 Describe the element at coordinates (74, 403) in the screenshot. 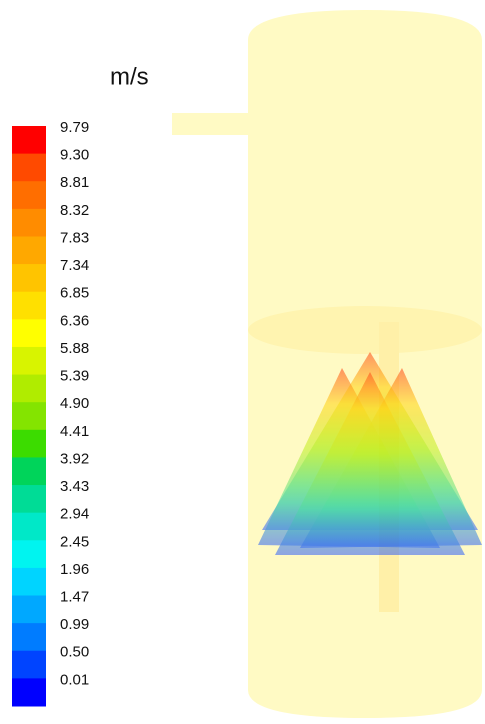

I see `scale-label: 4.90` at that location.